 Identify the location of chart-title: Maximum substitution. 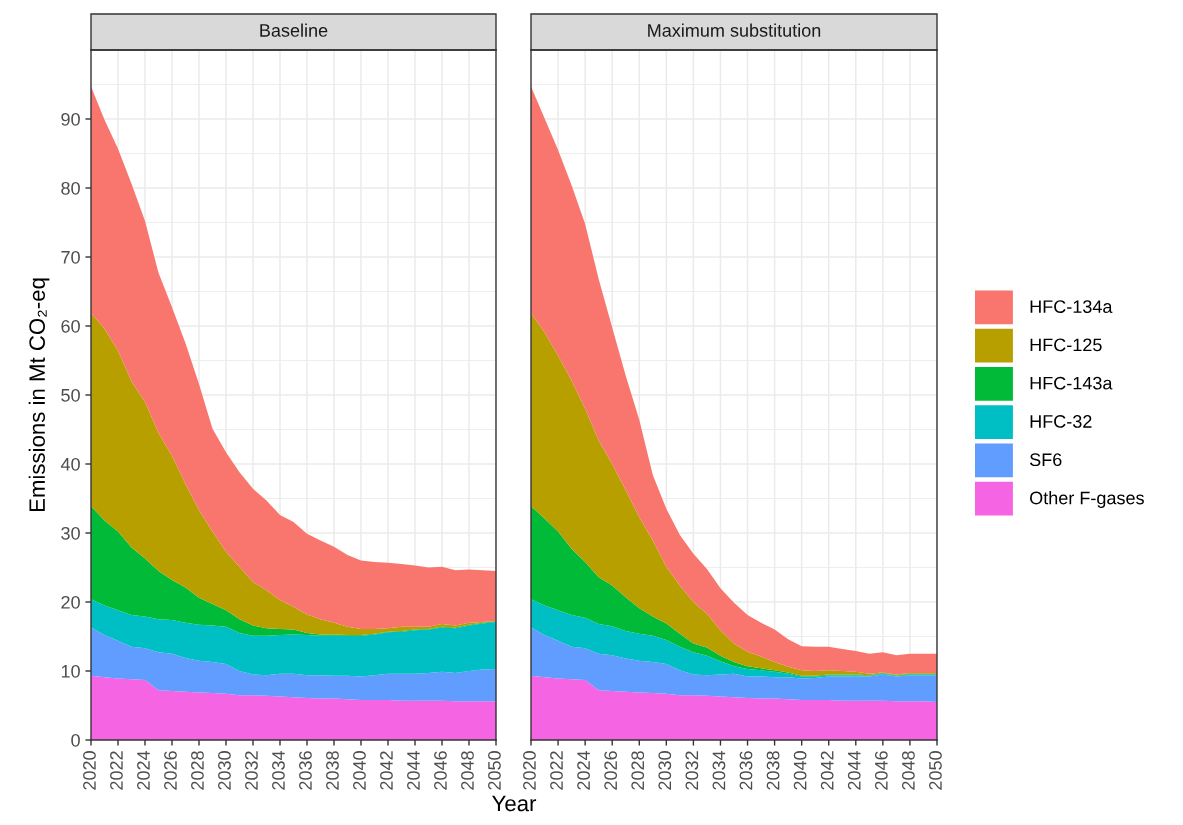
(734, 30).